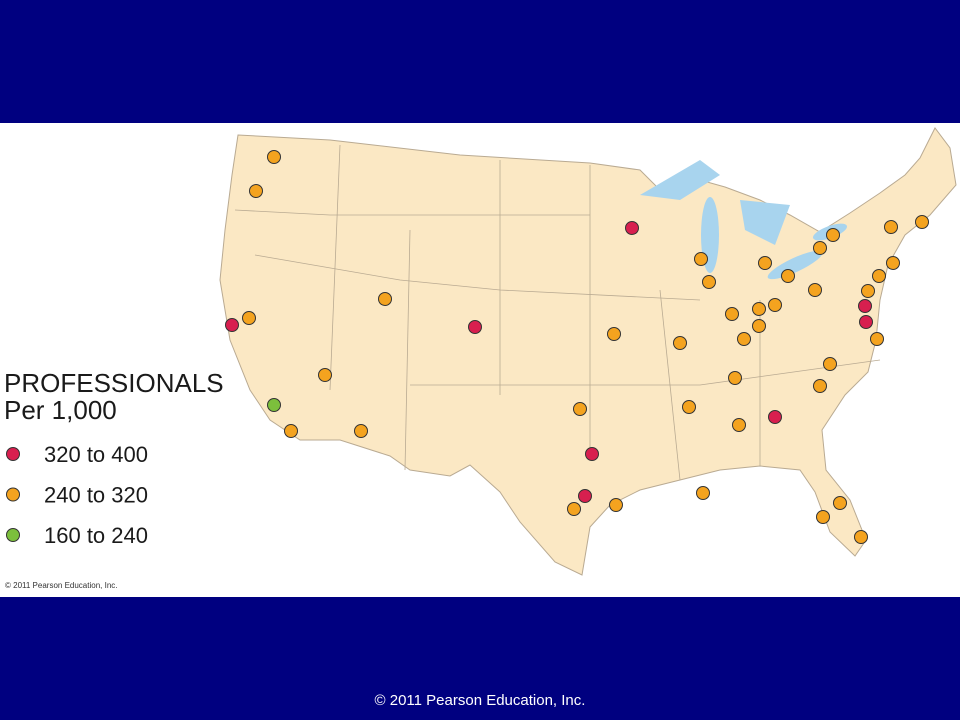  What do you see at coordinates (114, 383) in the screenshot?
I see `legend-title: PROFESSIONALS` at bounding box center [114, 383].